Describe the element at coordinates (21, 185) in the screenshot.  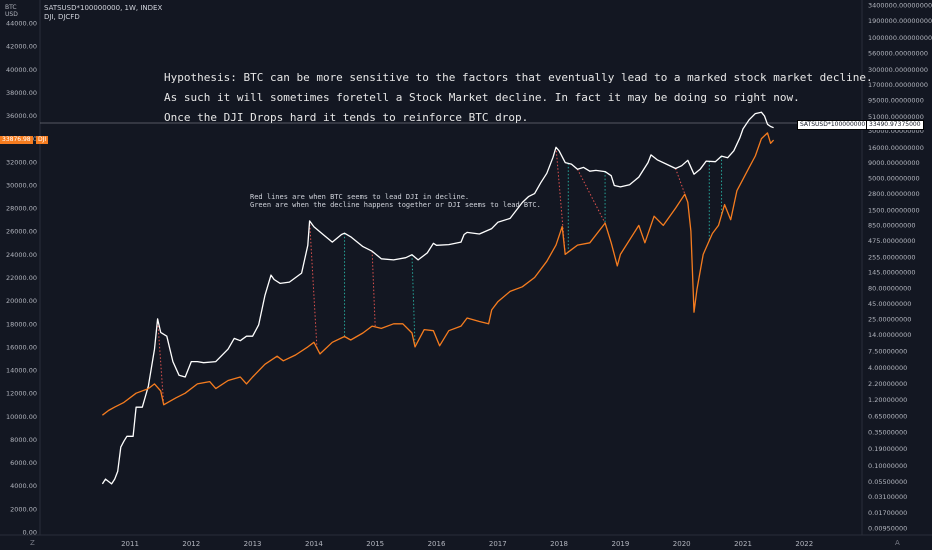
I see `left-axis-tick-label: 30000.00` at that location.